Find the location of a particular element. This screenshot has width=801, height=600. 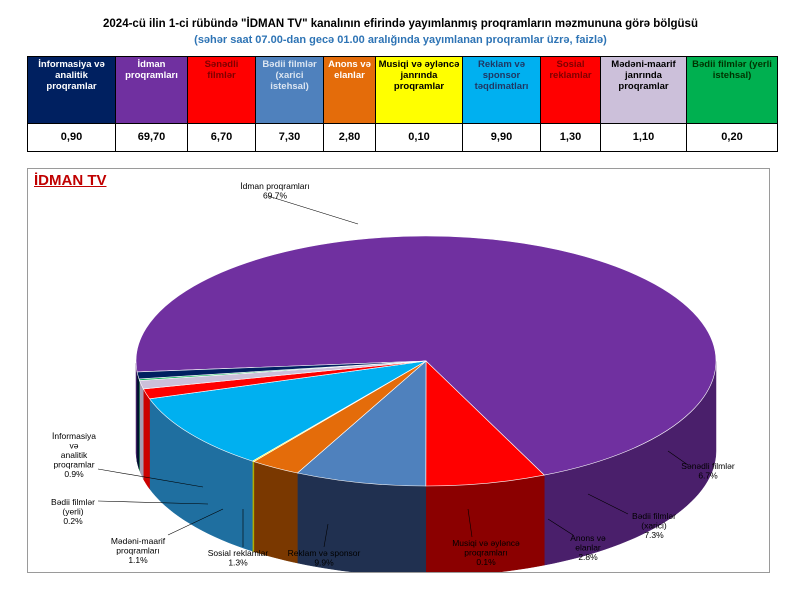

category-header-4: Anons və elanlar is located at coordinates (349, 90).